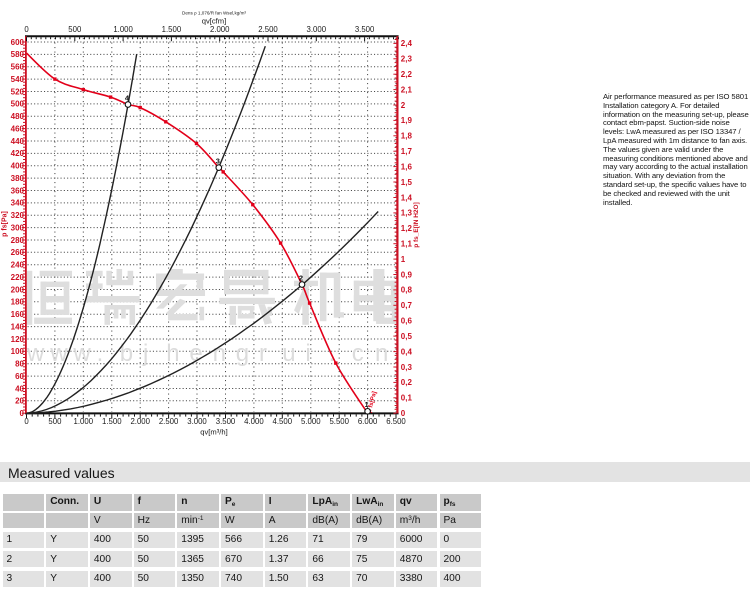 The height and width of the screenshot is (589, 750). I want to click on svg-text: 0,7, so click(407, 305).